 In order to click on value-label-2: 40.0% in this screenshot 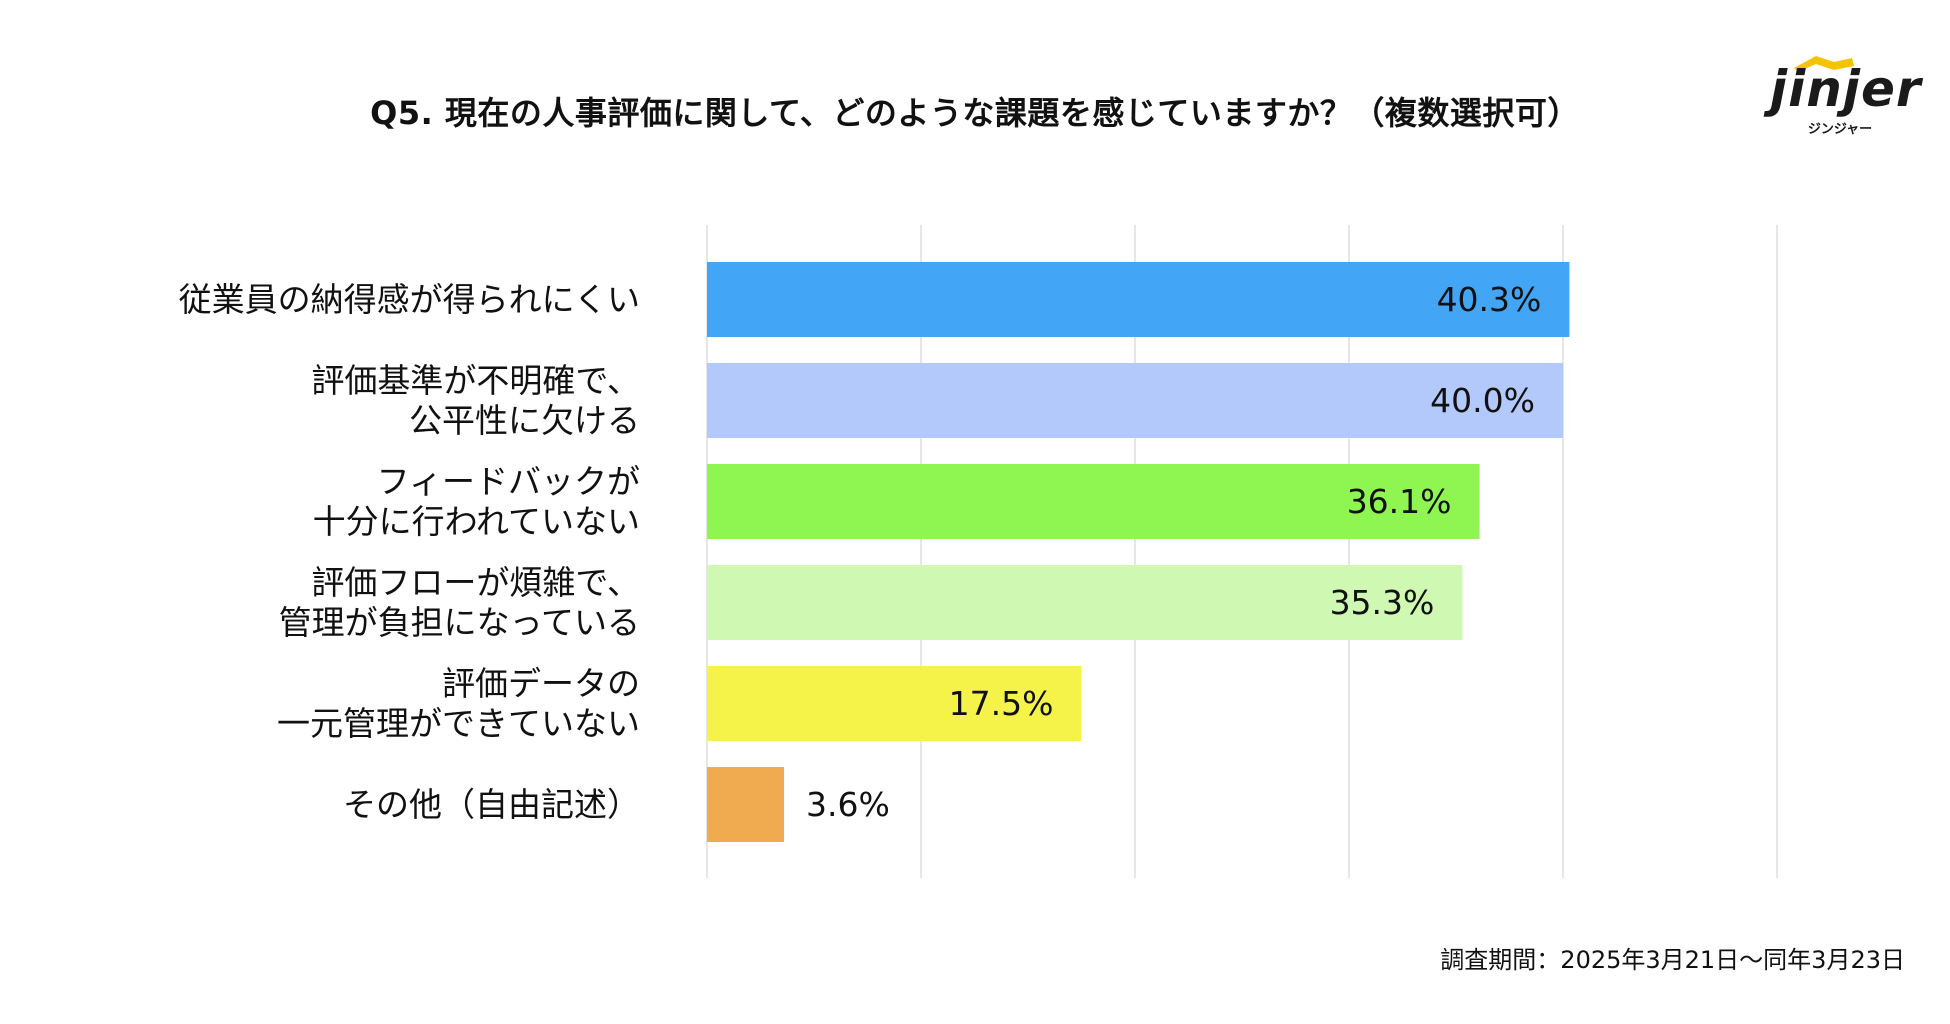, I will do `click(1482, 400)`.